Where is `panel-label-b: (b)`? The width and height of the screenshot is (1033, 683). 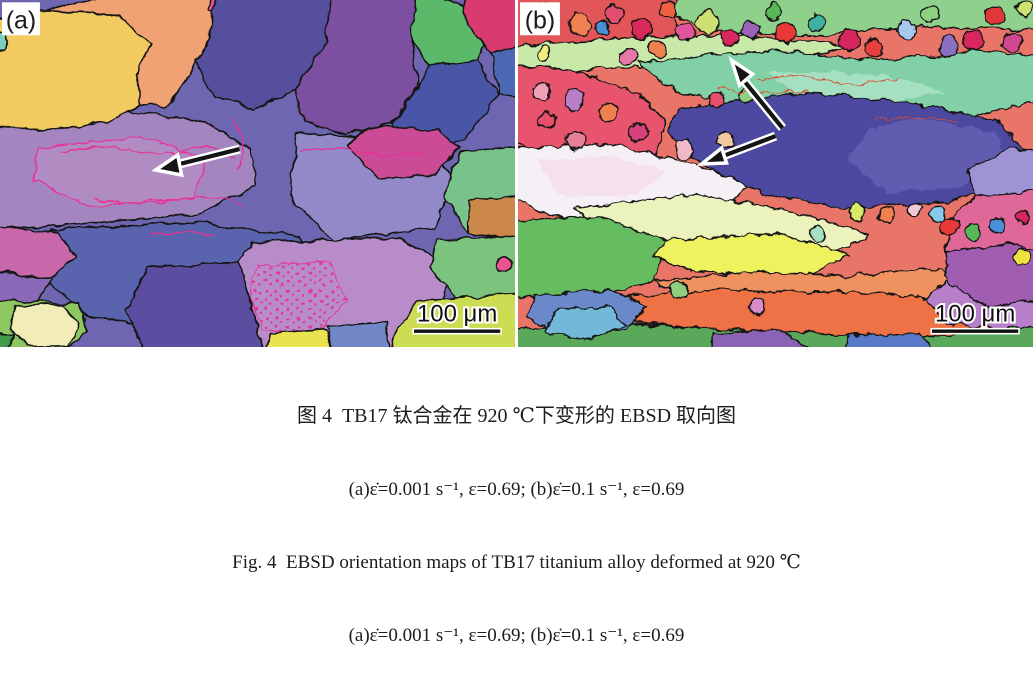
panel-label-b: (b) is located at coordinates (539, 19).